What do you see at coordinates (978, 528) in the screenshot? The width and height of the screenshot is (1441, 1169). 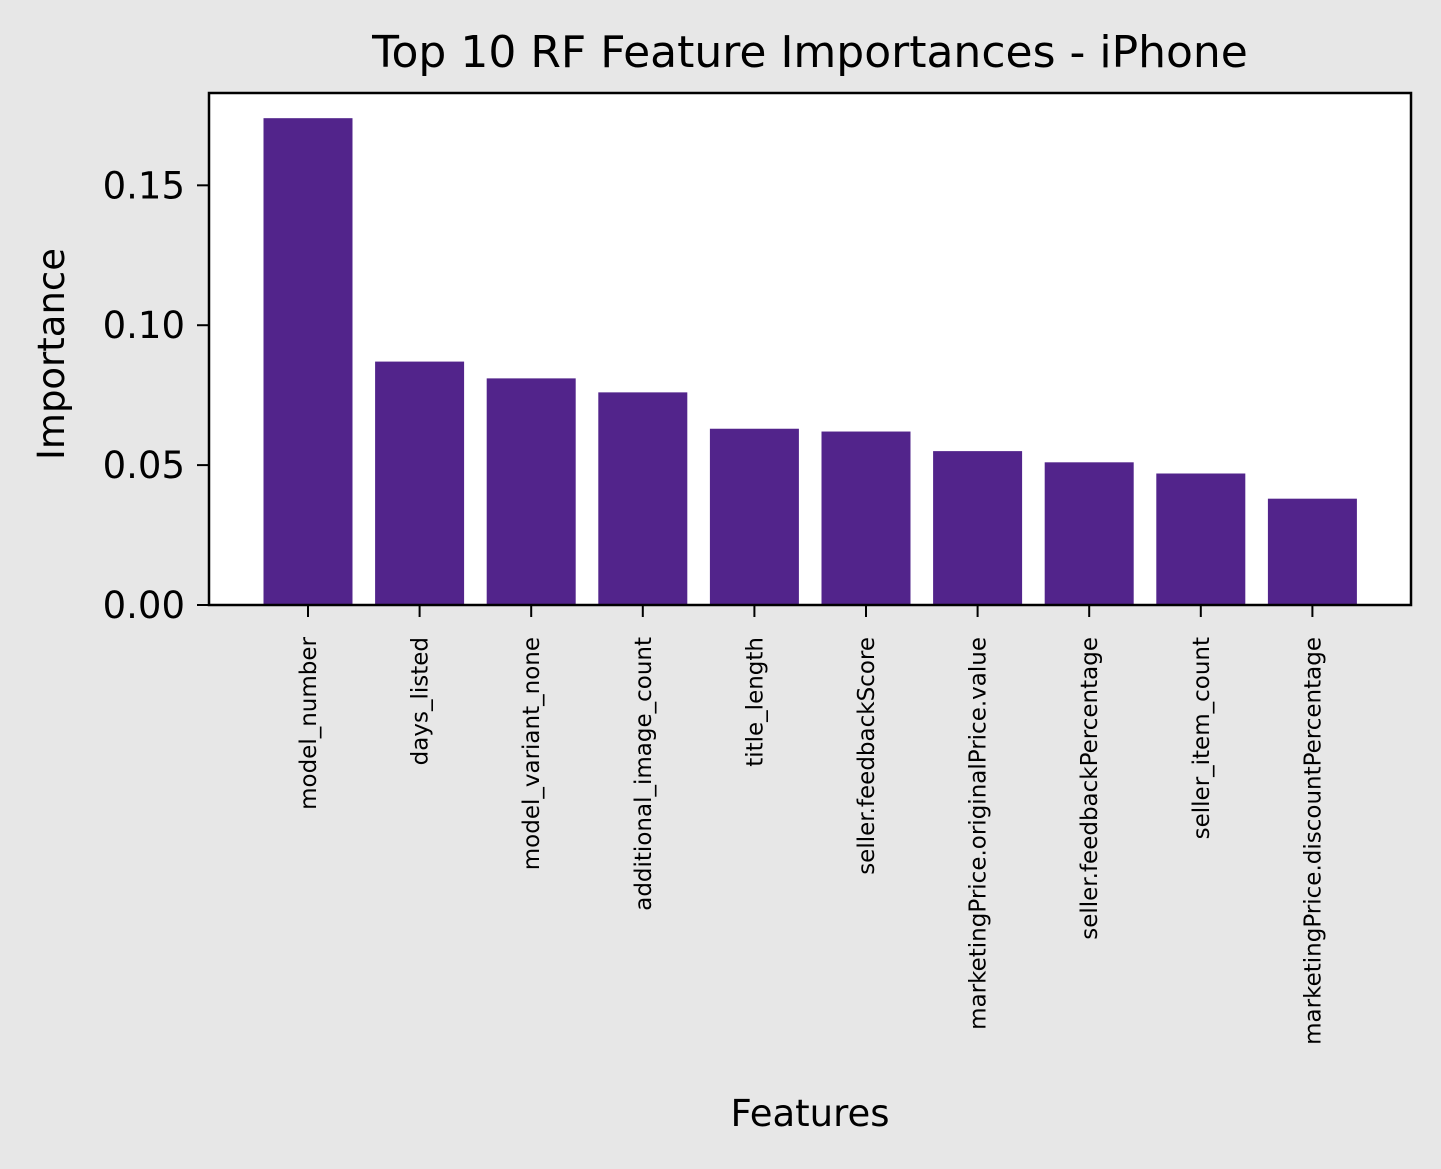 I see `bar-marketingPrice.originalPrice.value` at bounding box center [978, 528].